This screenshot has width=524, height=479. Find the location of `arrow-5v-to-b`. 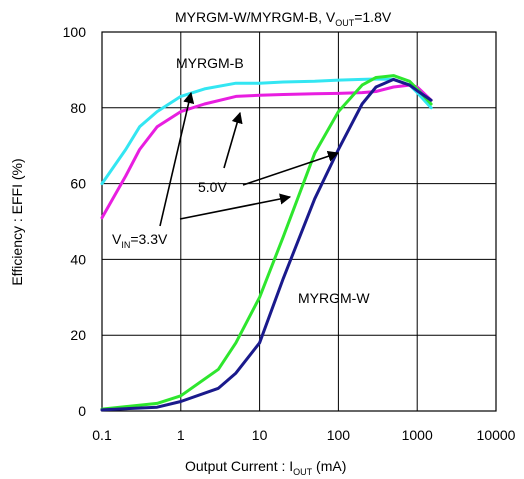

arrow-5v-to-b is located at coordinates (233, 140).